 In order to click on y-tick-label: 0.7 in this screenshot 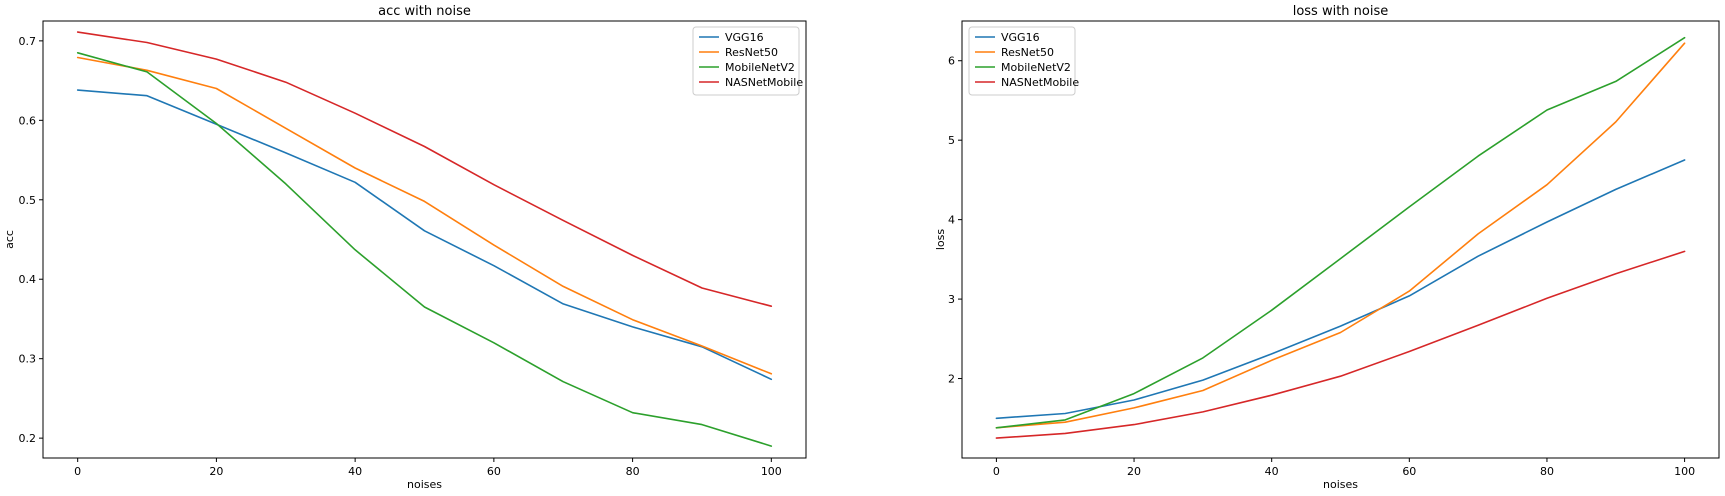, I will do `click(28, 41)`.